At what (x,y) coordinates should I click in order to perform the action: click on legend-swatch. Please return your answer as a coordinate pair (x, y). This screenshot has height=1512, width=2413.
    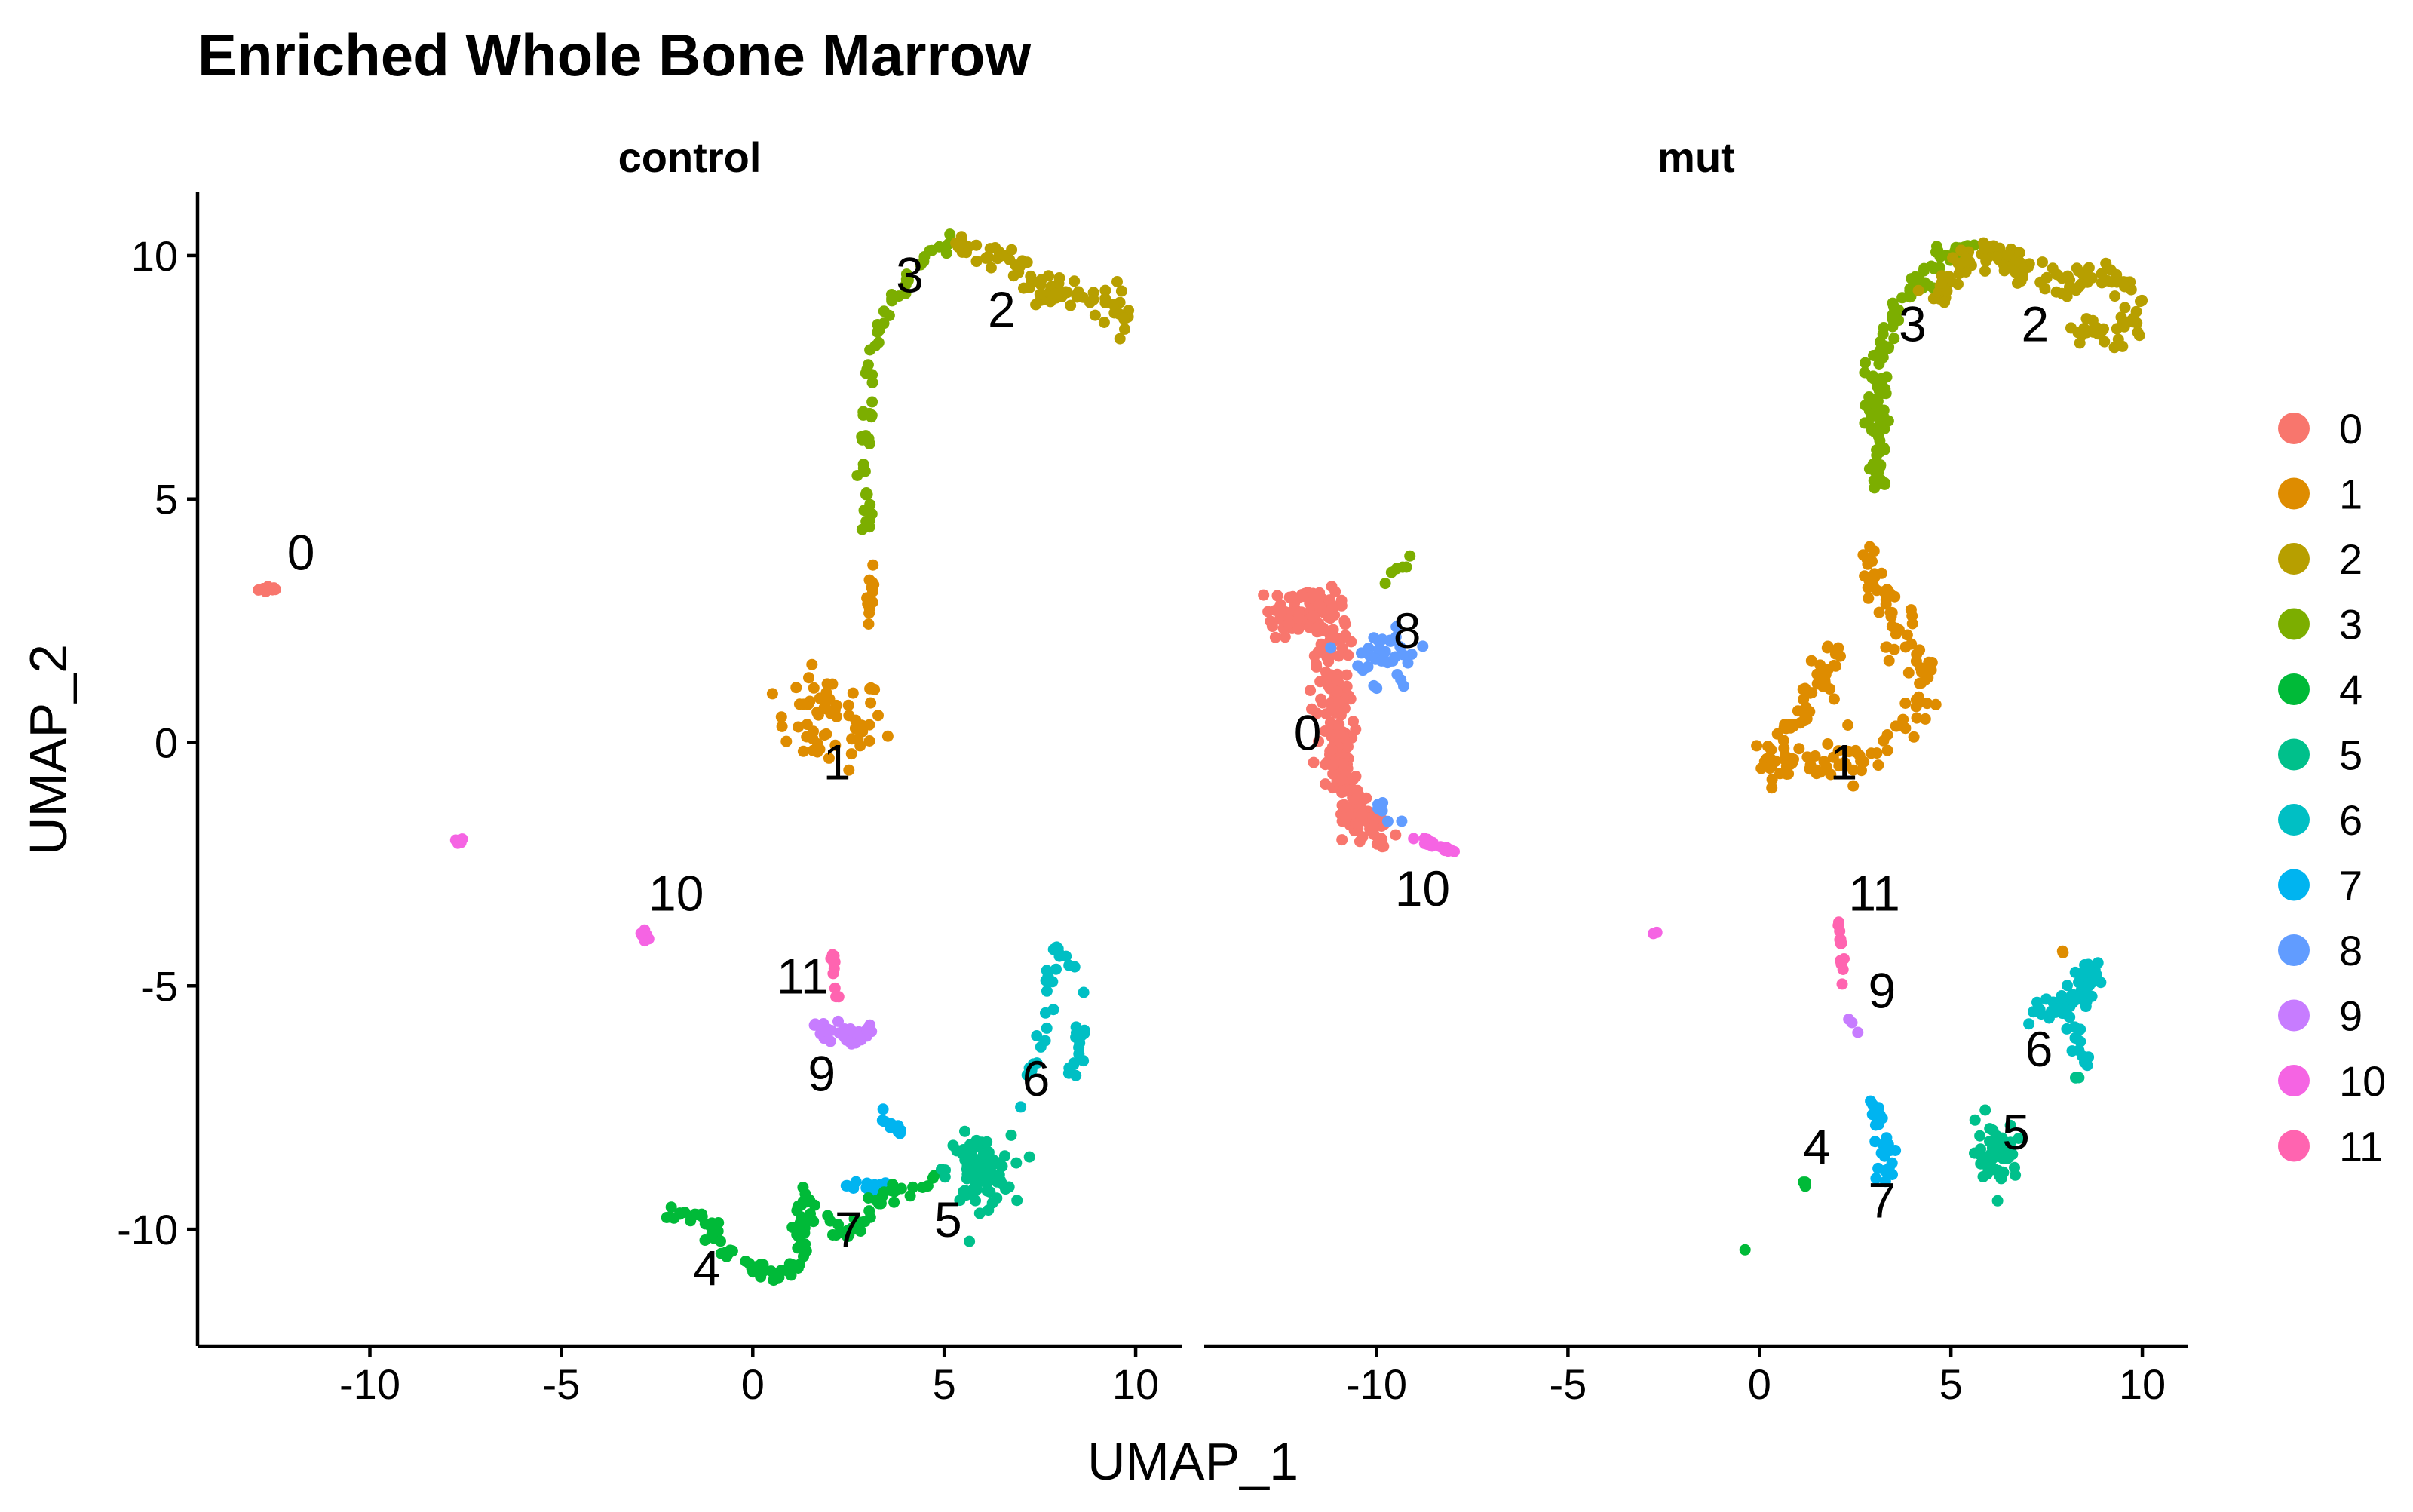
    Looking at the image, I should click on (2294, 1080).